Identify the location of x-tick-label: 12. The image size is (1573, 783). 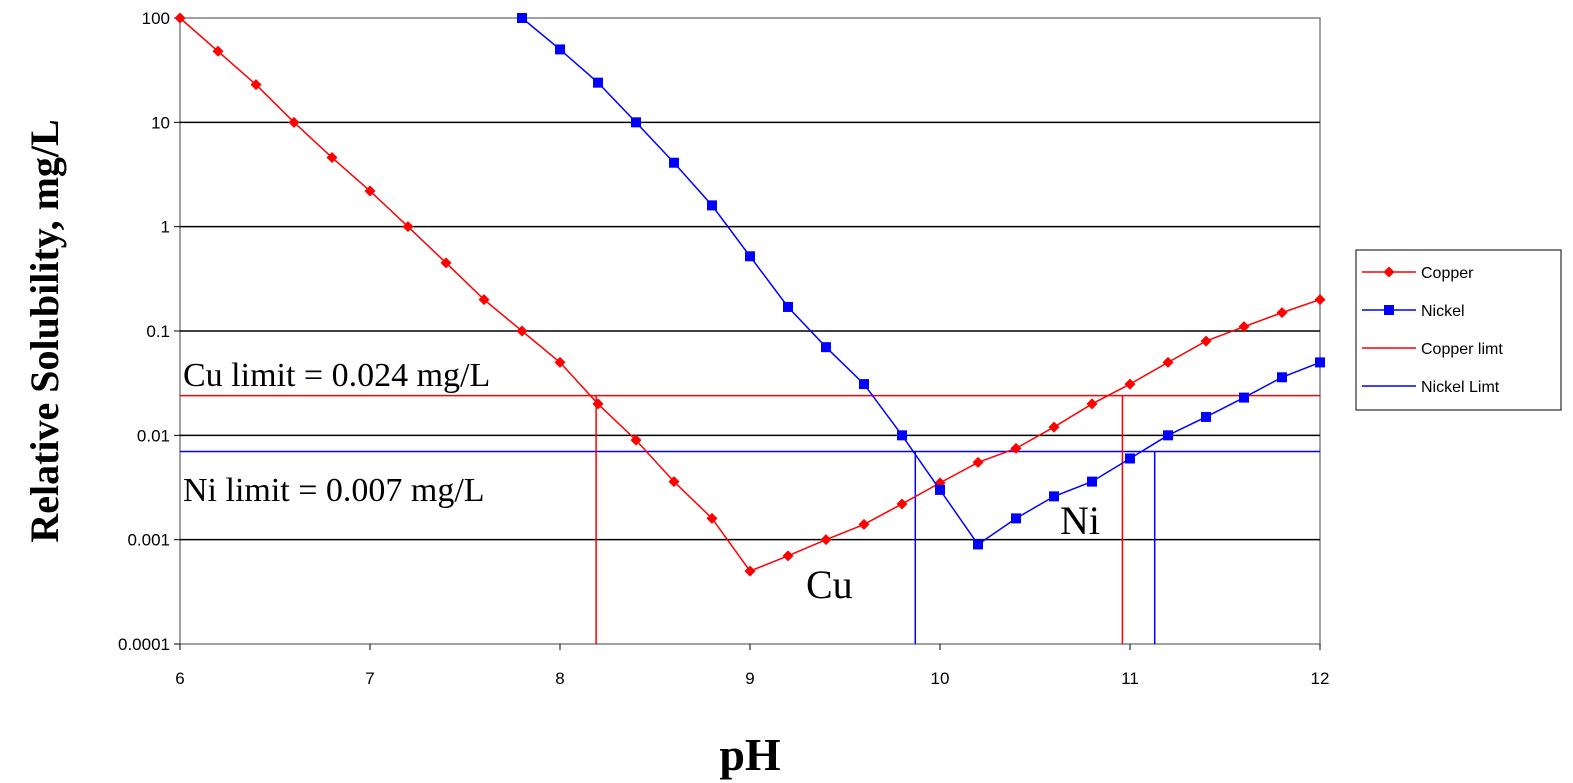
(1320, 678).